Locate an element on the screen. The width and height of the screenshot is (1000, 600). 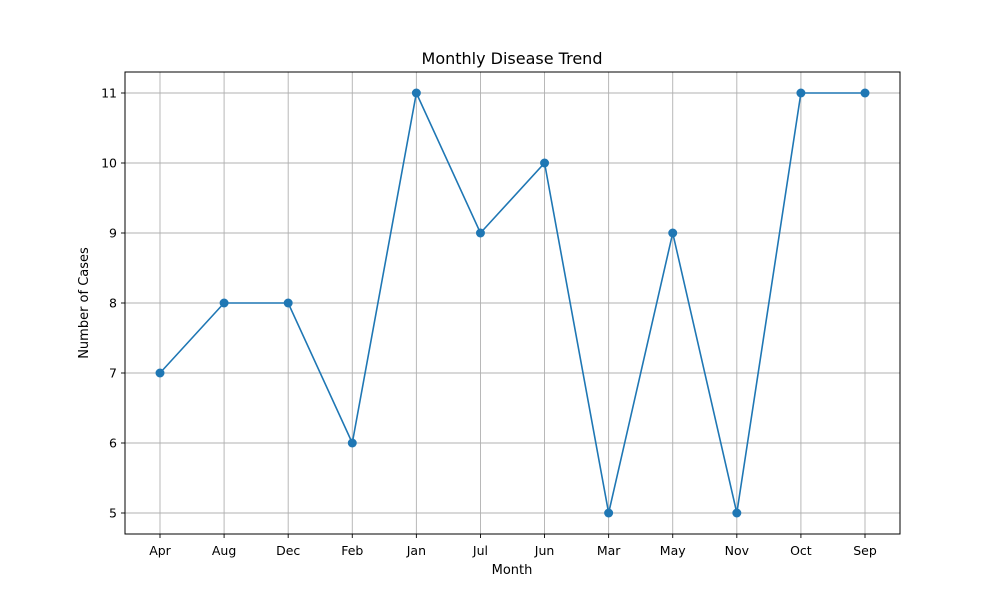
y-tick-label: 11 is located at coordinates (109, 93).